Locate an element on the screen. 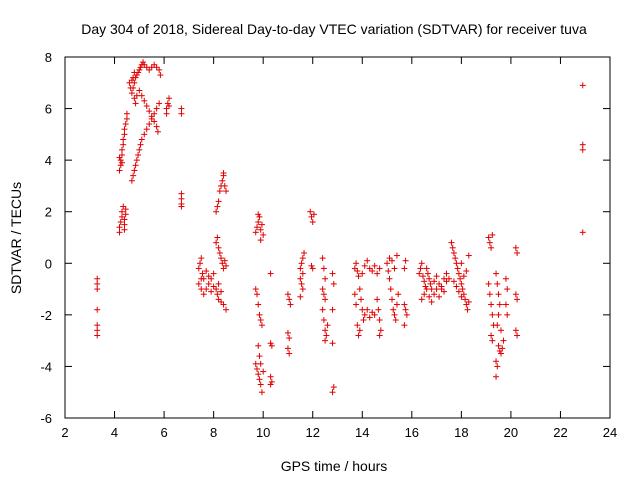  x-tick-label: 14 is located at coordinates (362, 432).